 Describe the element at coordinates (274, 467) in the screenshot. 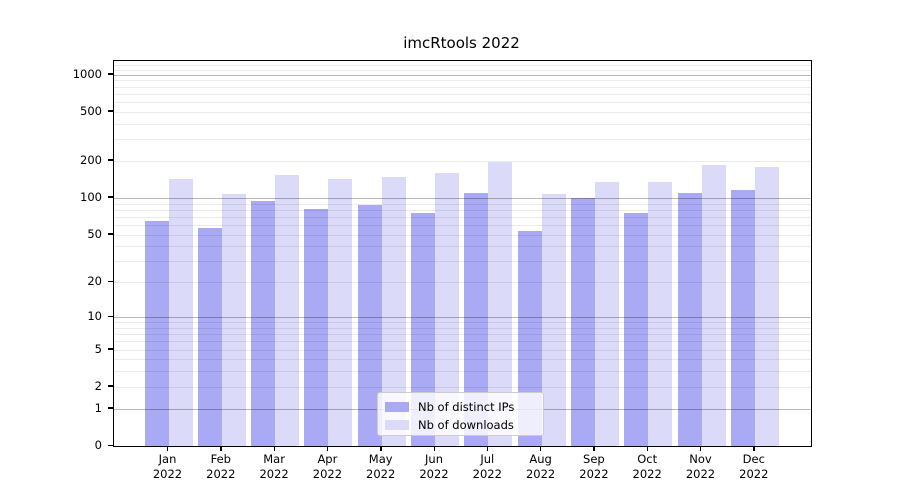

I see `x-tick-label: Mar 2022` at that location.